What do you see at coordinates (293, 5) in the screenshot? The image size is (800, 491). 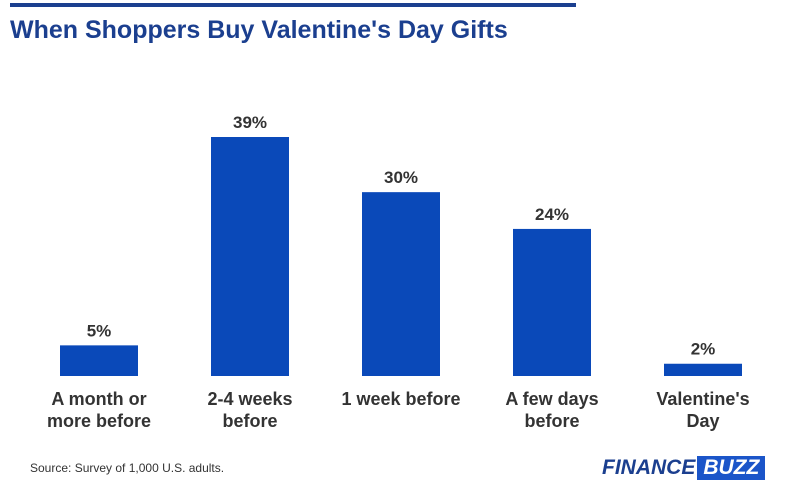 I see `top-rule` at bounding box center [293, 5].